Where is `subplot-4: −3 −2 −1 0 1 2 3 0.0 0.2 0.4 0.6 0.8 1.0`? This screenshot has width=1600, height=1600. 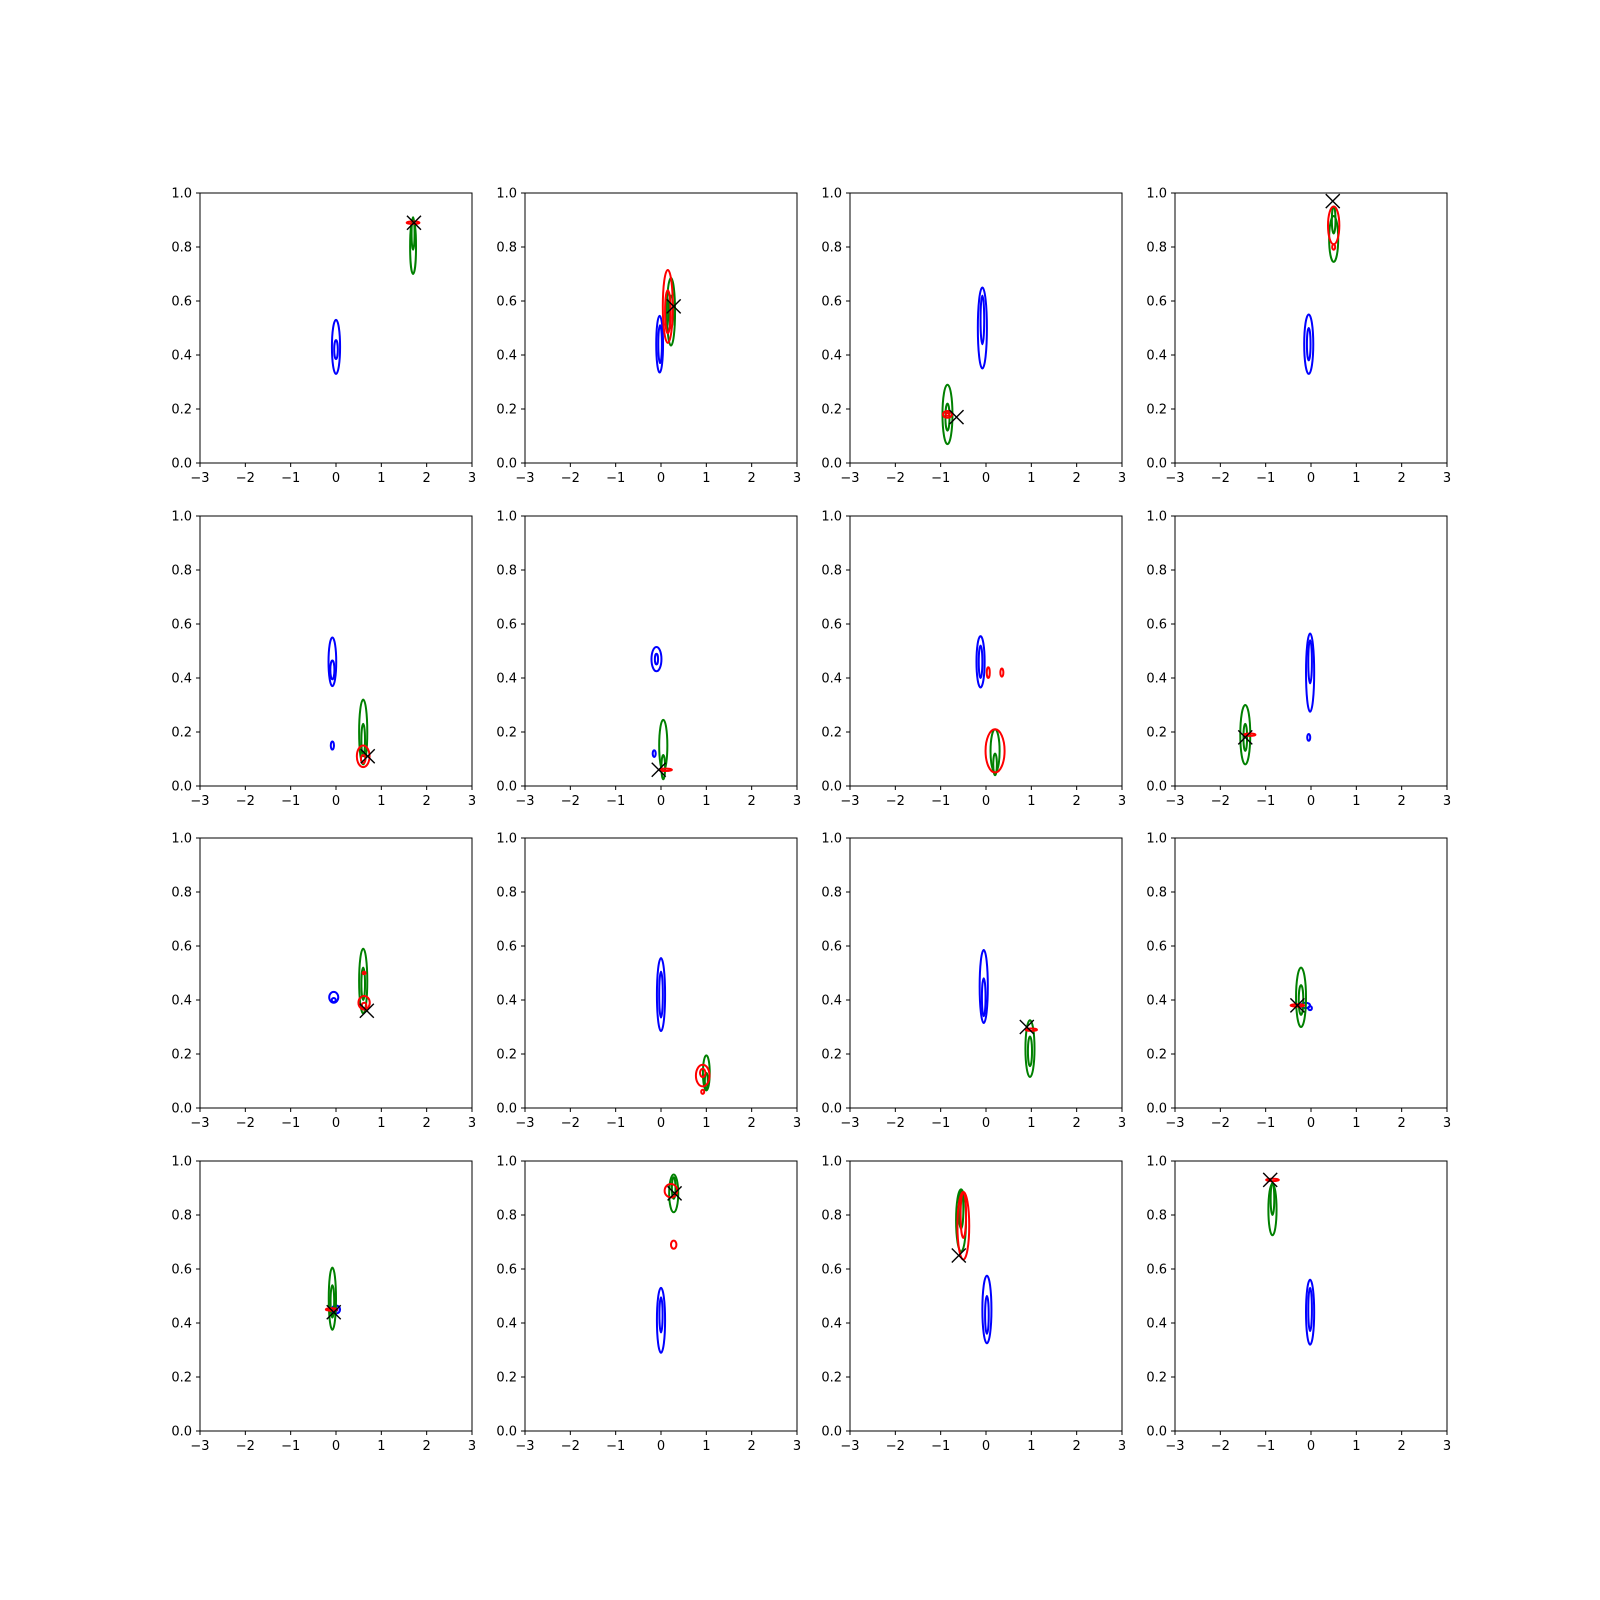 subplot-4: −3 −2 −1 0 1 2 3 0.0 0.2 0.4 0.6 0.8 1.0 is located at coordinates (1298, 337).